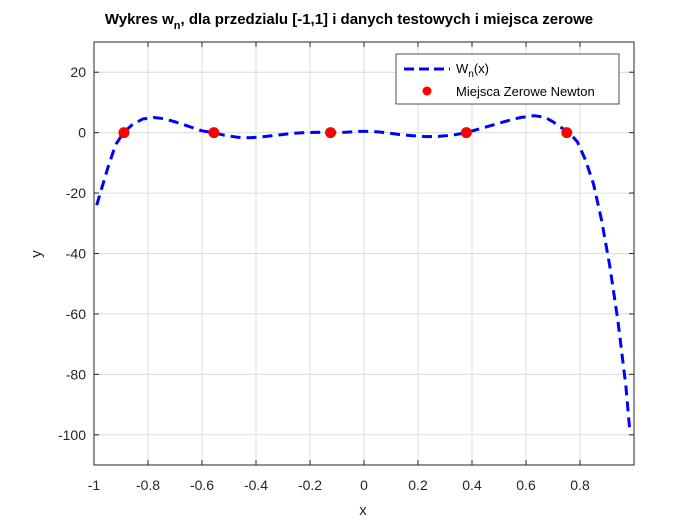 This screenshot has height=525, width=700. What do you see at coordinates (481, 68) in the screenshot?
I see `legend-wn-rest: (x)` at bounding box center [481, 68].